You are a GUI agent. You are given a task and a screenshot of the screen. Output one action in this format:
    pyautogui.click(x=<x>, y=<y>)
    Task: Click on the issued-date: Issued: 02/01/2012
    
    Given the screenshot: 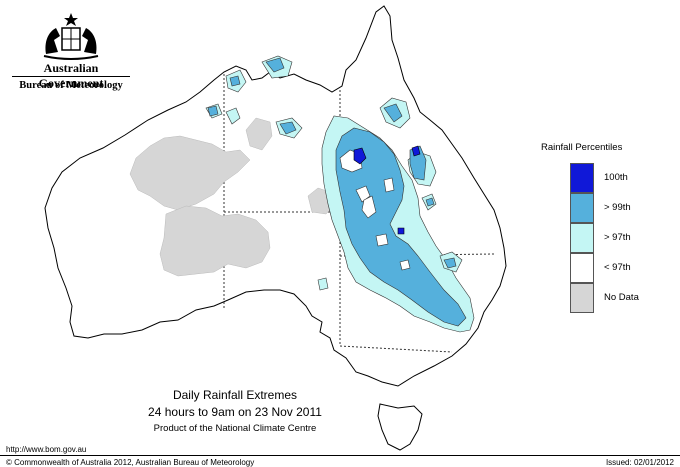 What is the action you would take?
    pyautogui.click(x=639, y=462)
    